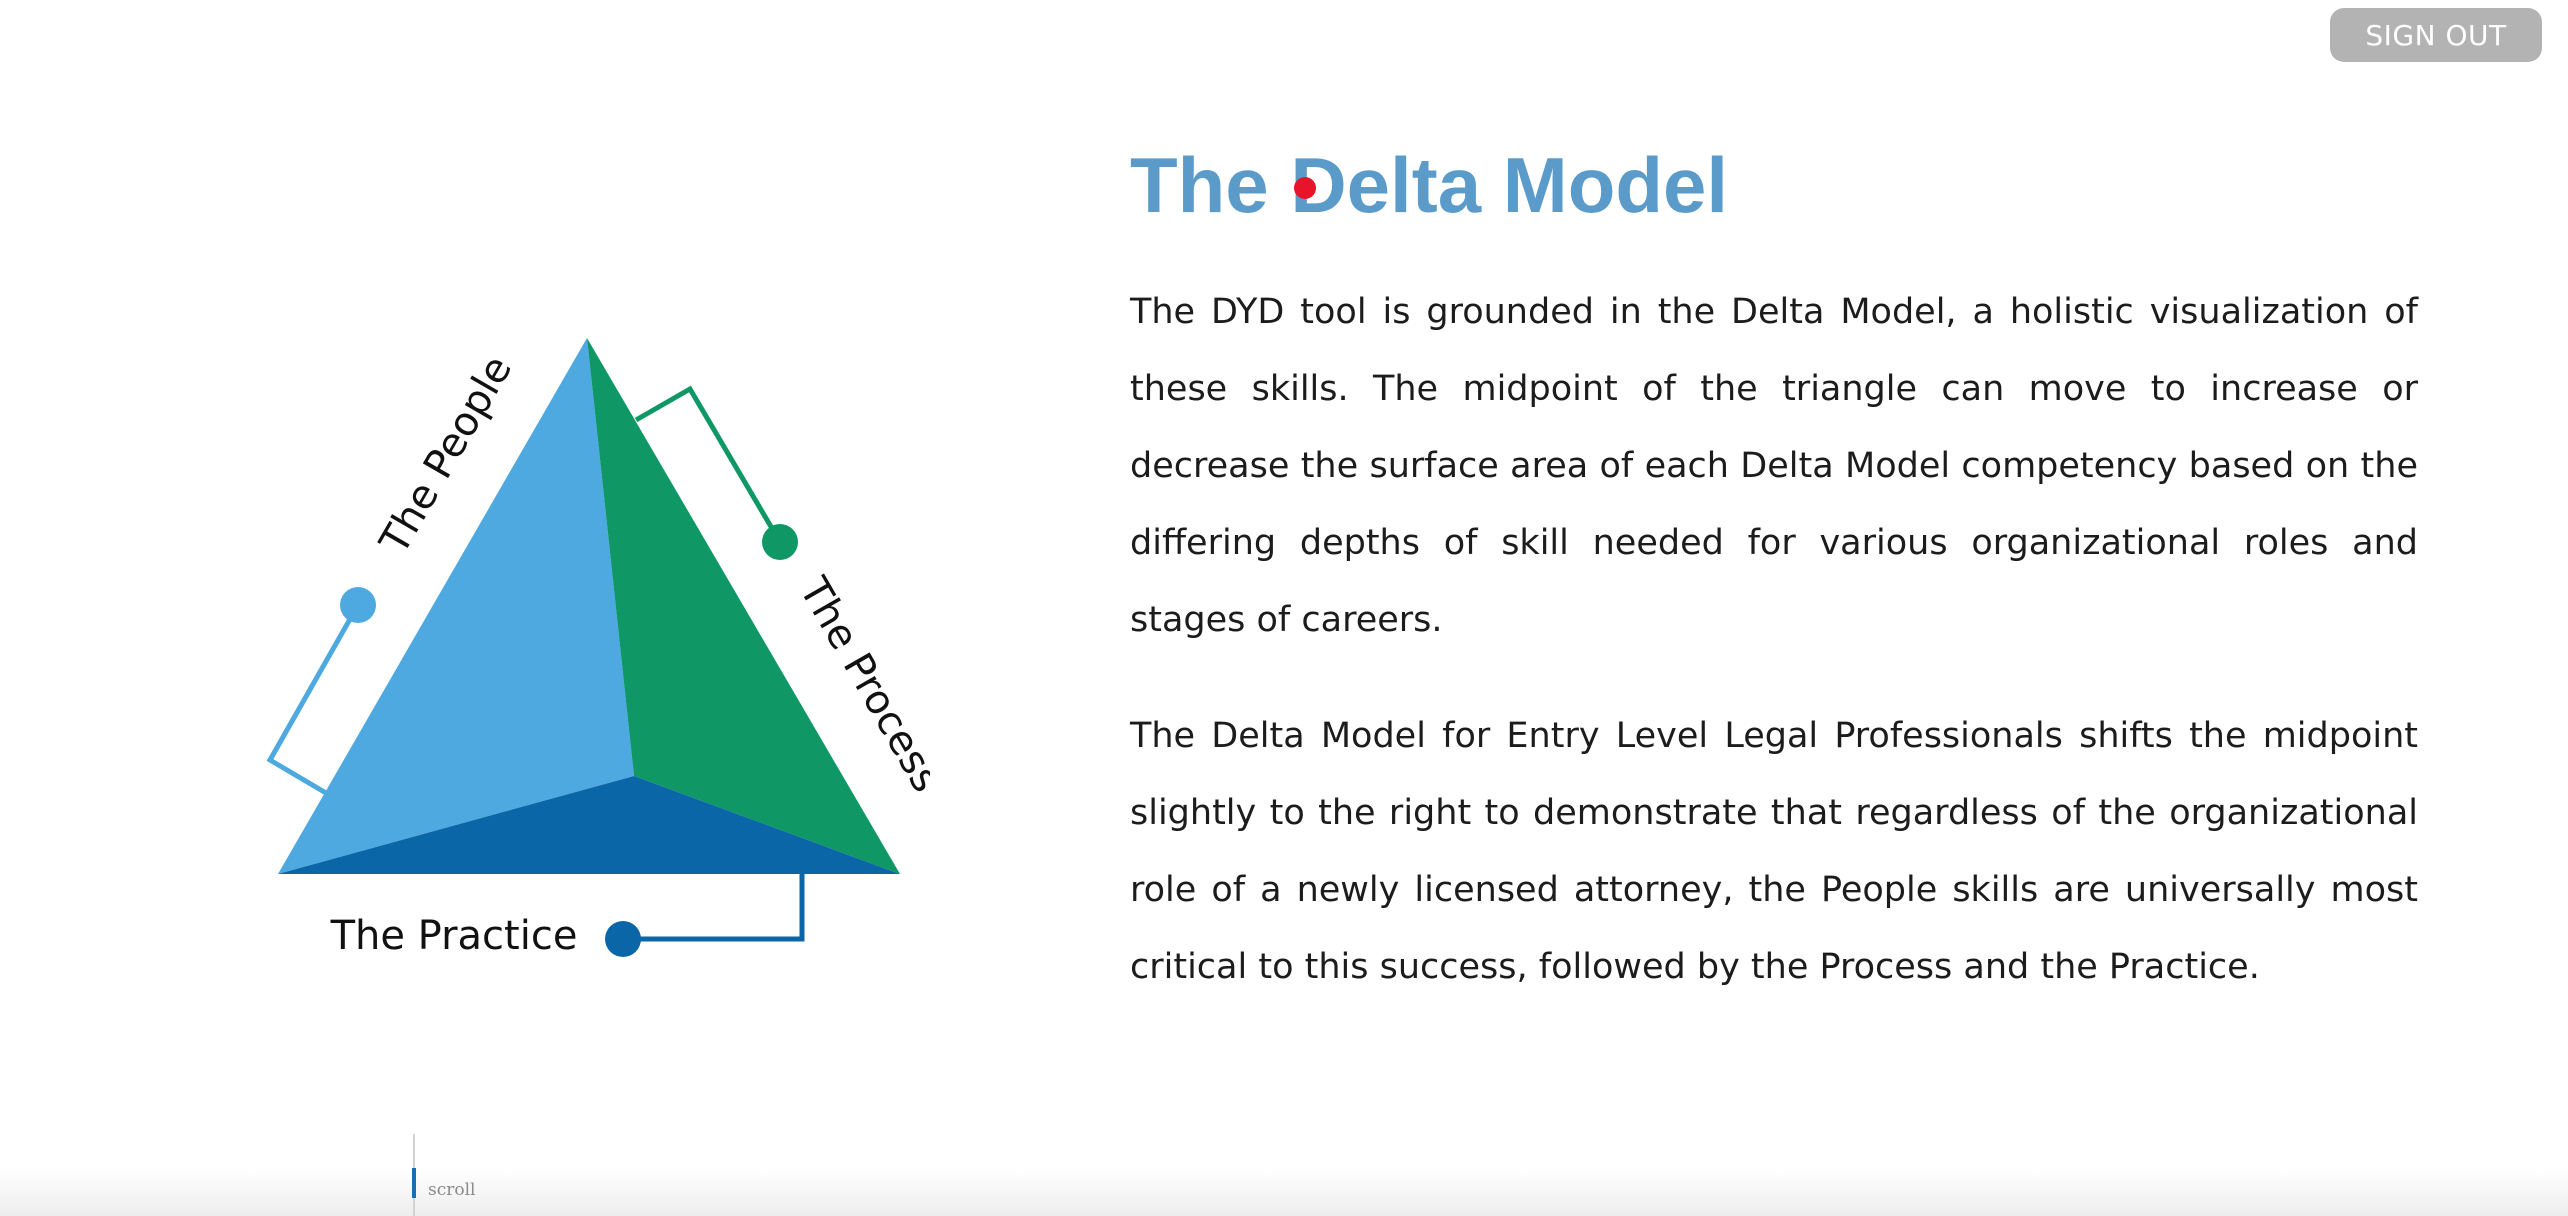 Image resolution: width=2568 pixels, height=1216 pixels. I want to click on practice-connector, so click(714, 908).